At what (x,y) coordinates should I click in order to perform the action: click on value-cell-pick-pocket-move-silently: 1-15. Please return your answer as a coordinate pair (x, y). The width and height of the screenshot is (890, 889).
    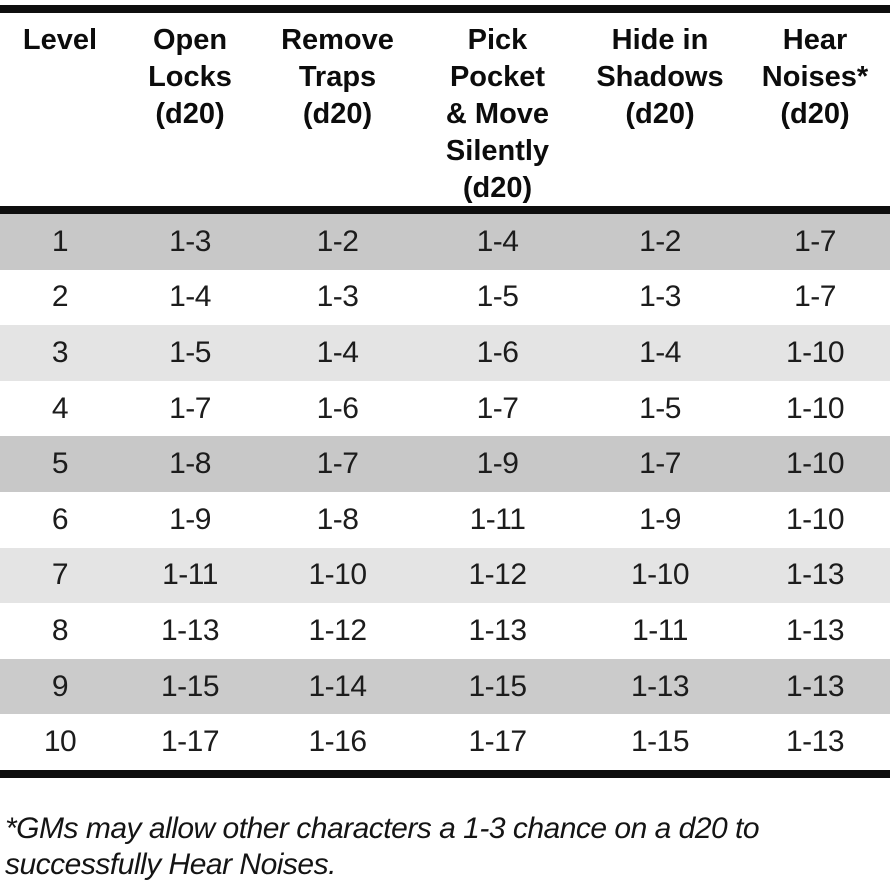
    Looking at the image, I should click on (497, 686).